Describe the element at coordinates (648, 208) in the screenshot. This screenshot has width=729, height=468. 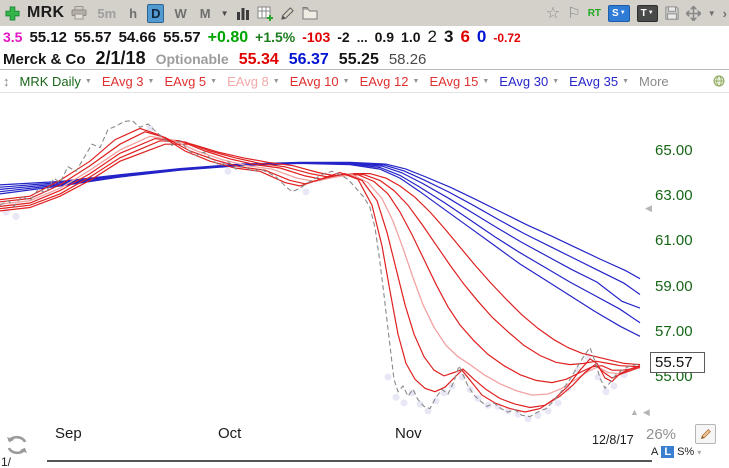
I see `axis-collapse-icon: ◀` at that location.